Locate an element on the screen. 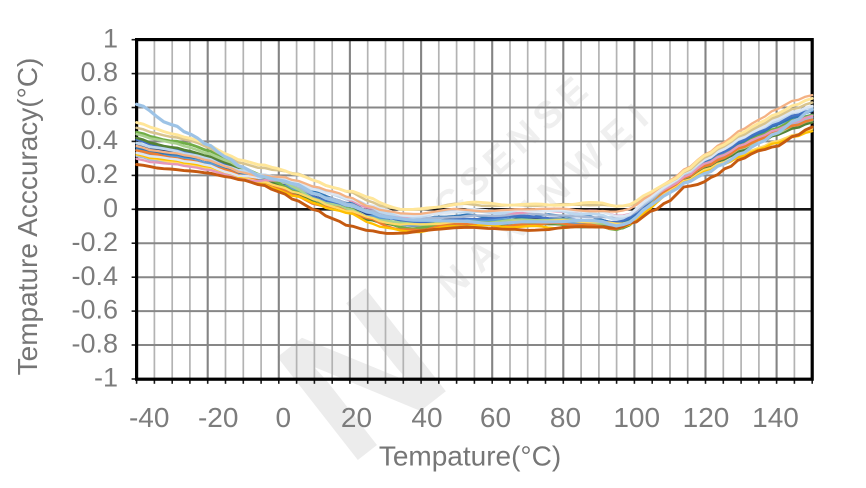 The height and width of the screenshot is (488, 866). svg-text: 60 is located at coordinates (495, 417).